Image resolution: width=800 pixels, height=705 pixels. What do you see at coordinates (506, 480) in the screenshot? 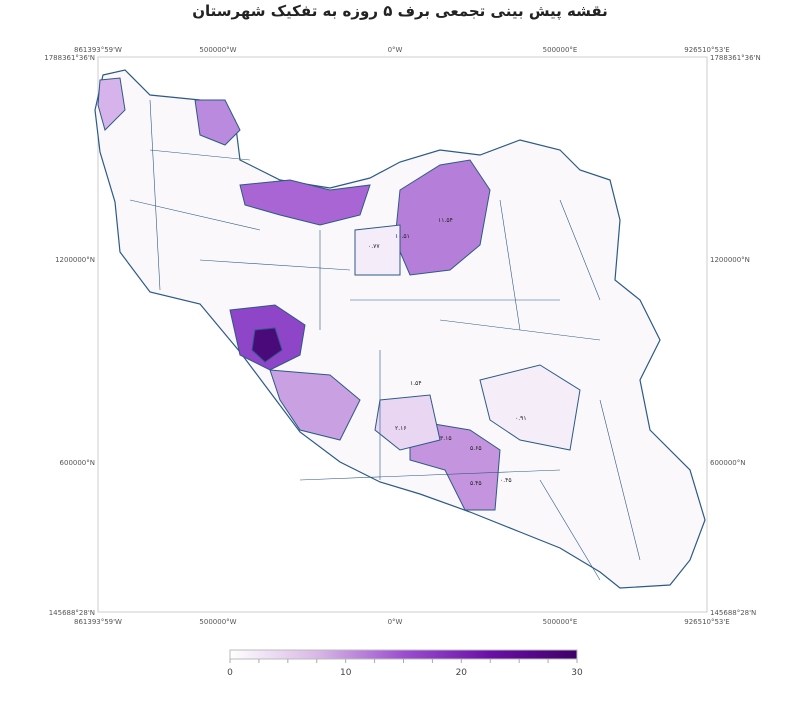
I see `svg-text: ۰.۴۵` at bounding box center [506, 480].